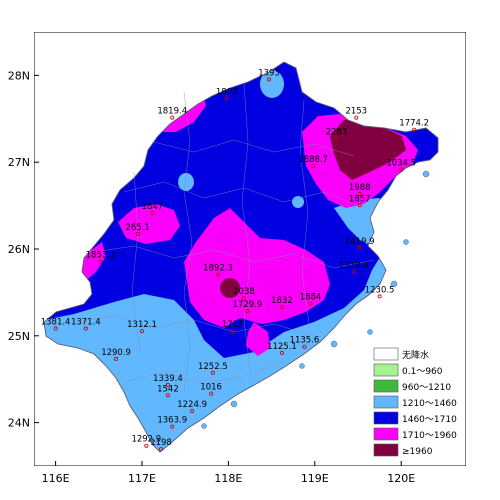 This screenshot has width=500, height=500. I want to click on station-value: 1884, so click(311, 297).